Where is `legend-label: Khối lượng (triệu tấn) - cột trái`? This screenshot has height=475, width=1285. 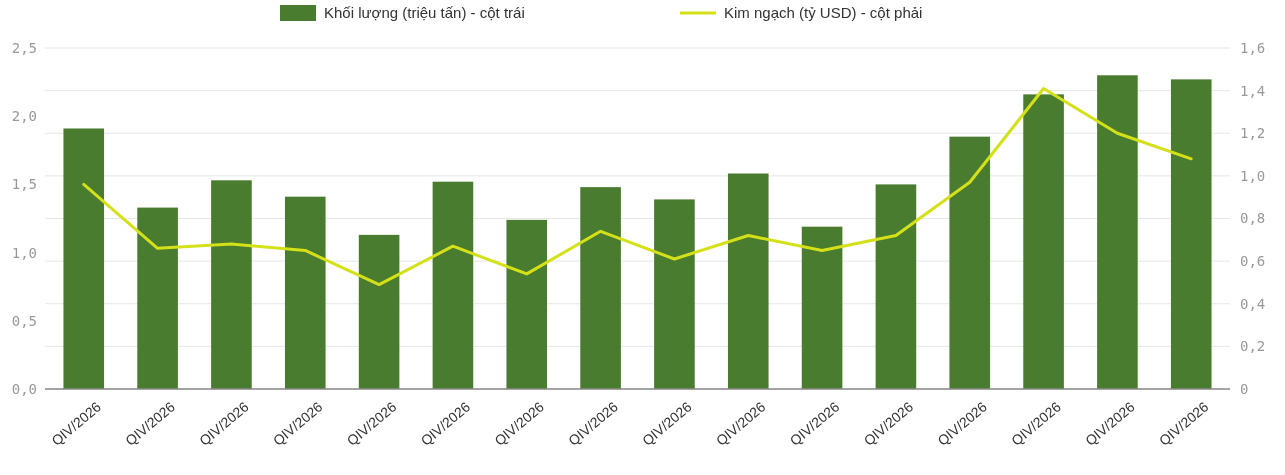 legend-label: Khối lượng (triệu tấn) - cột trái is located at coordinates (424, 12).